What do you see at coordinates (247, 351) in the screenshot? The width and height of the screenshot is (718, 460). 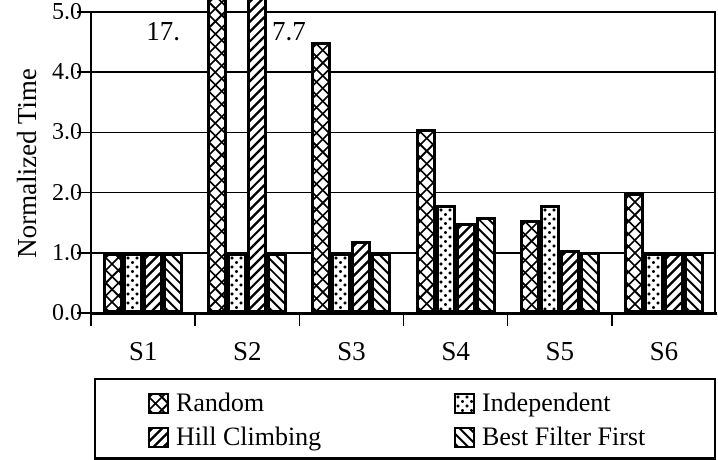 I see `x-category-label-s2: S2` at bounding box center [247, 351].